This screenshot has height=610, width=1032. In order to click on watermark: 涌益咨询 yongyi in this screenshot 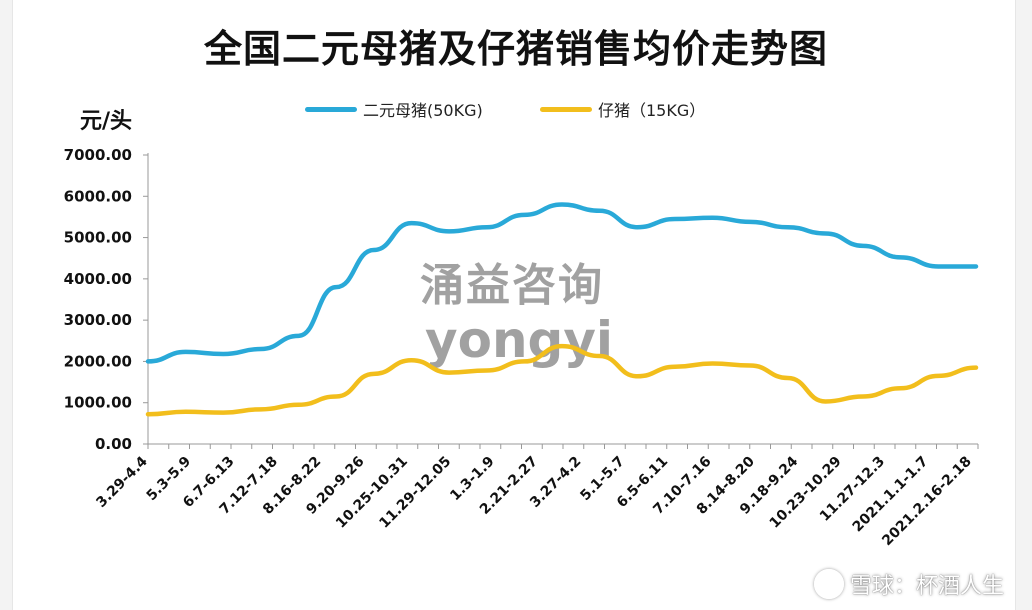, I will do `click(516, 314)`.